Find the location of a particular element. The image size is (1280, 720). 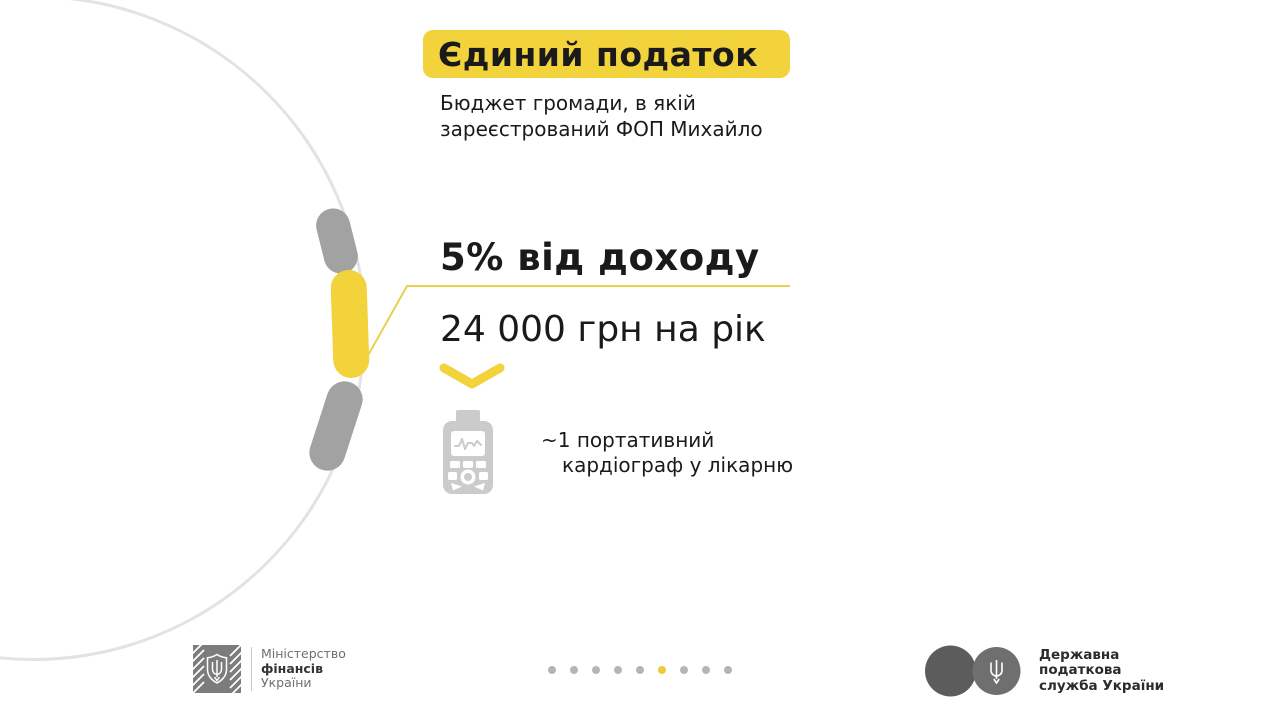

title-badge: Єдиний податок is located at coordinates (606, 54).